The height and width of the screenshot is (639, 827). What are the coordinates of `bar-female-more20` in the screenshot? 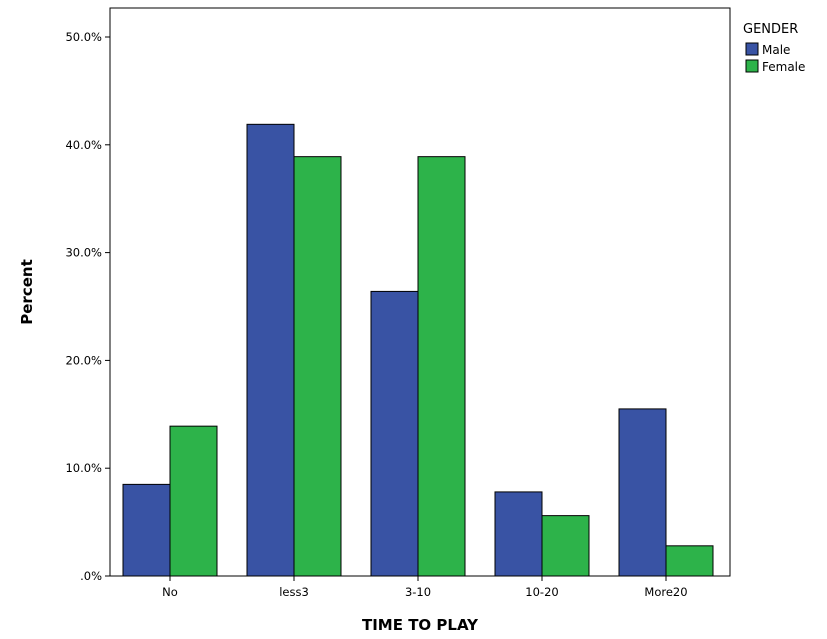 It's located at (689, 561).